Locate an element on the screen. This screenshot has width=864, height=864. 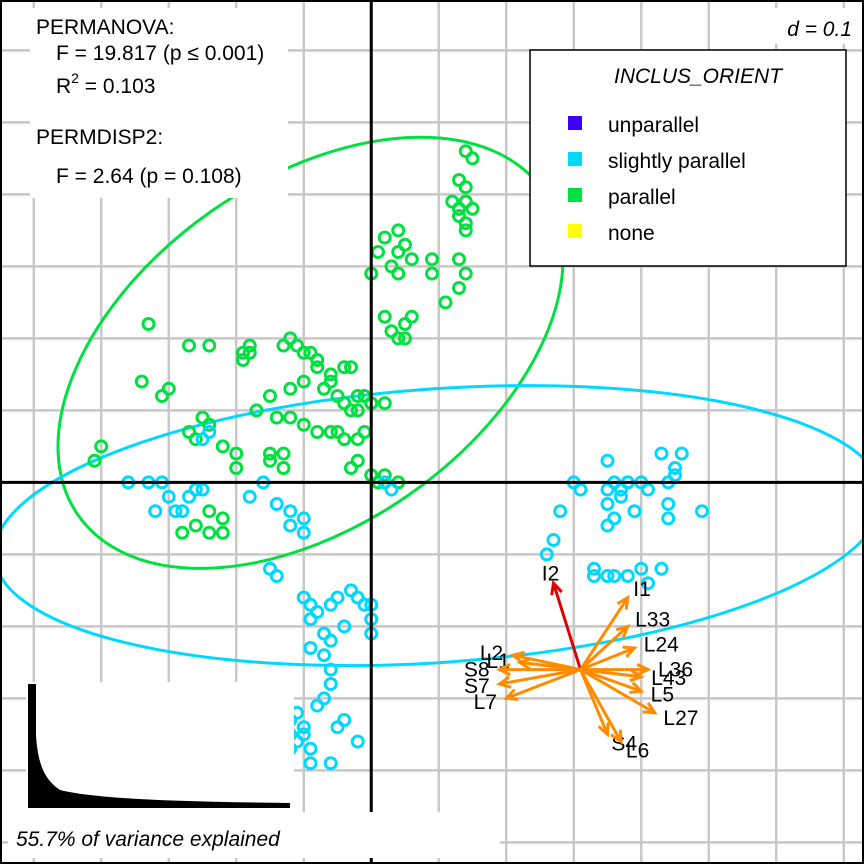
scale-label-background is located at coordinates (803, 26).